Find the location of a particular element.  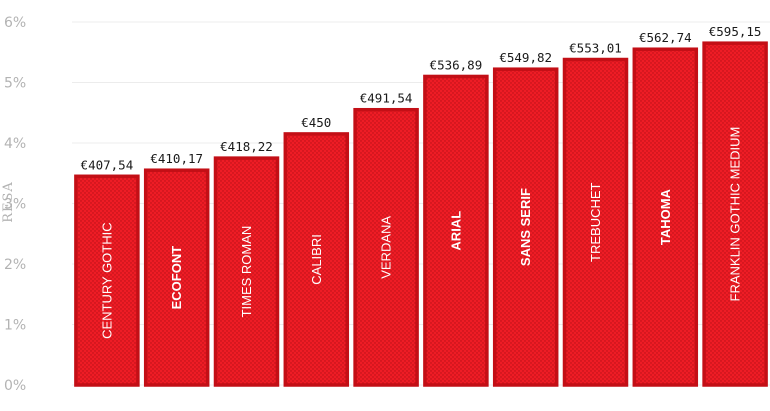

data-label: €407,54 is located at coordinates (107, 164).